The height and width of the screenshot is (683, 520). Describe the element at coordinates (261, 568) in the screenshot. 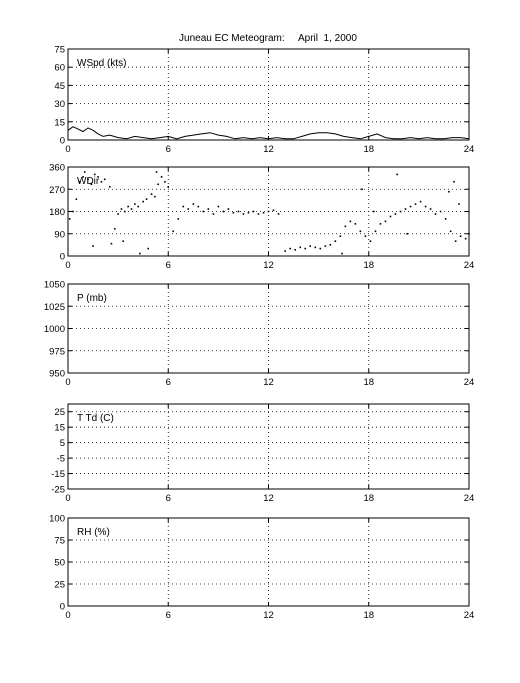

I see `panel-rh: 0 25 50 75 100 0 6 12 18 24 RH (%)` at that location.